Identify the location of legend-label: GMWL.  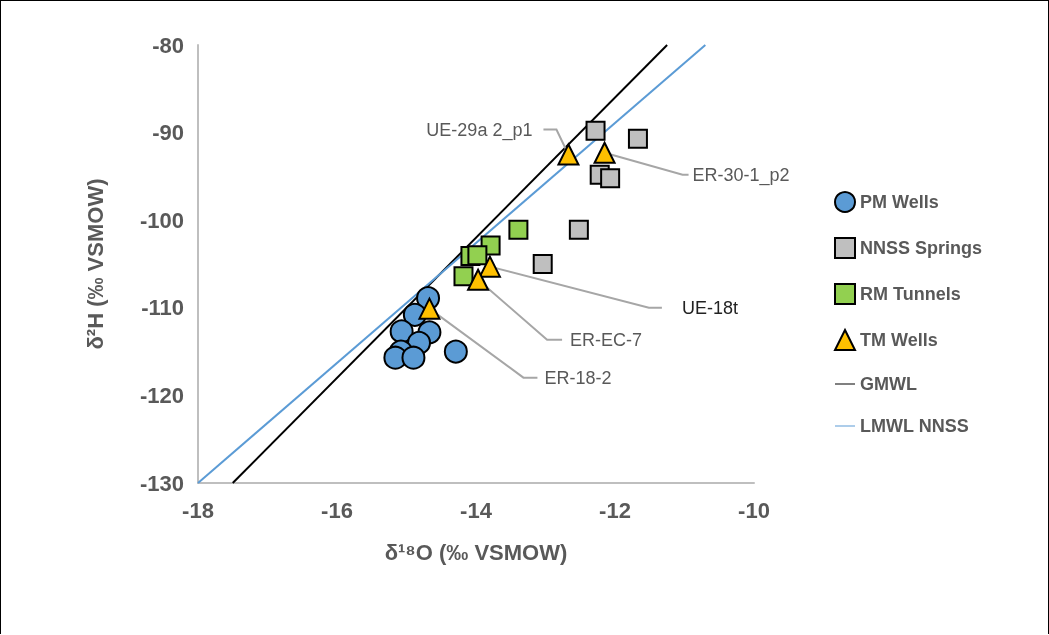
(888, 384).